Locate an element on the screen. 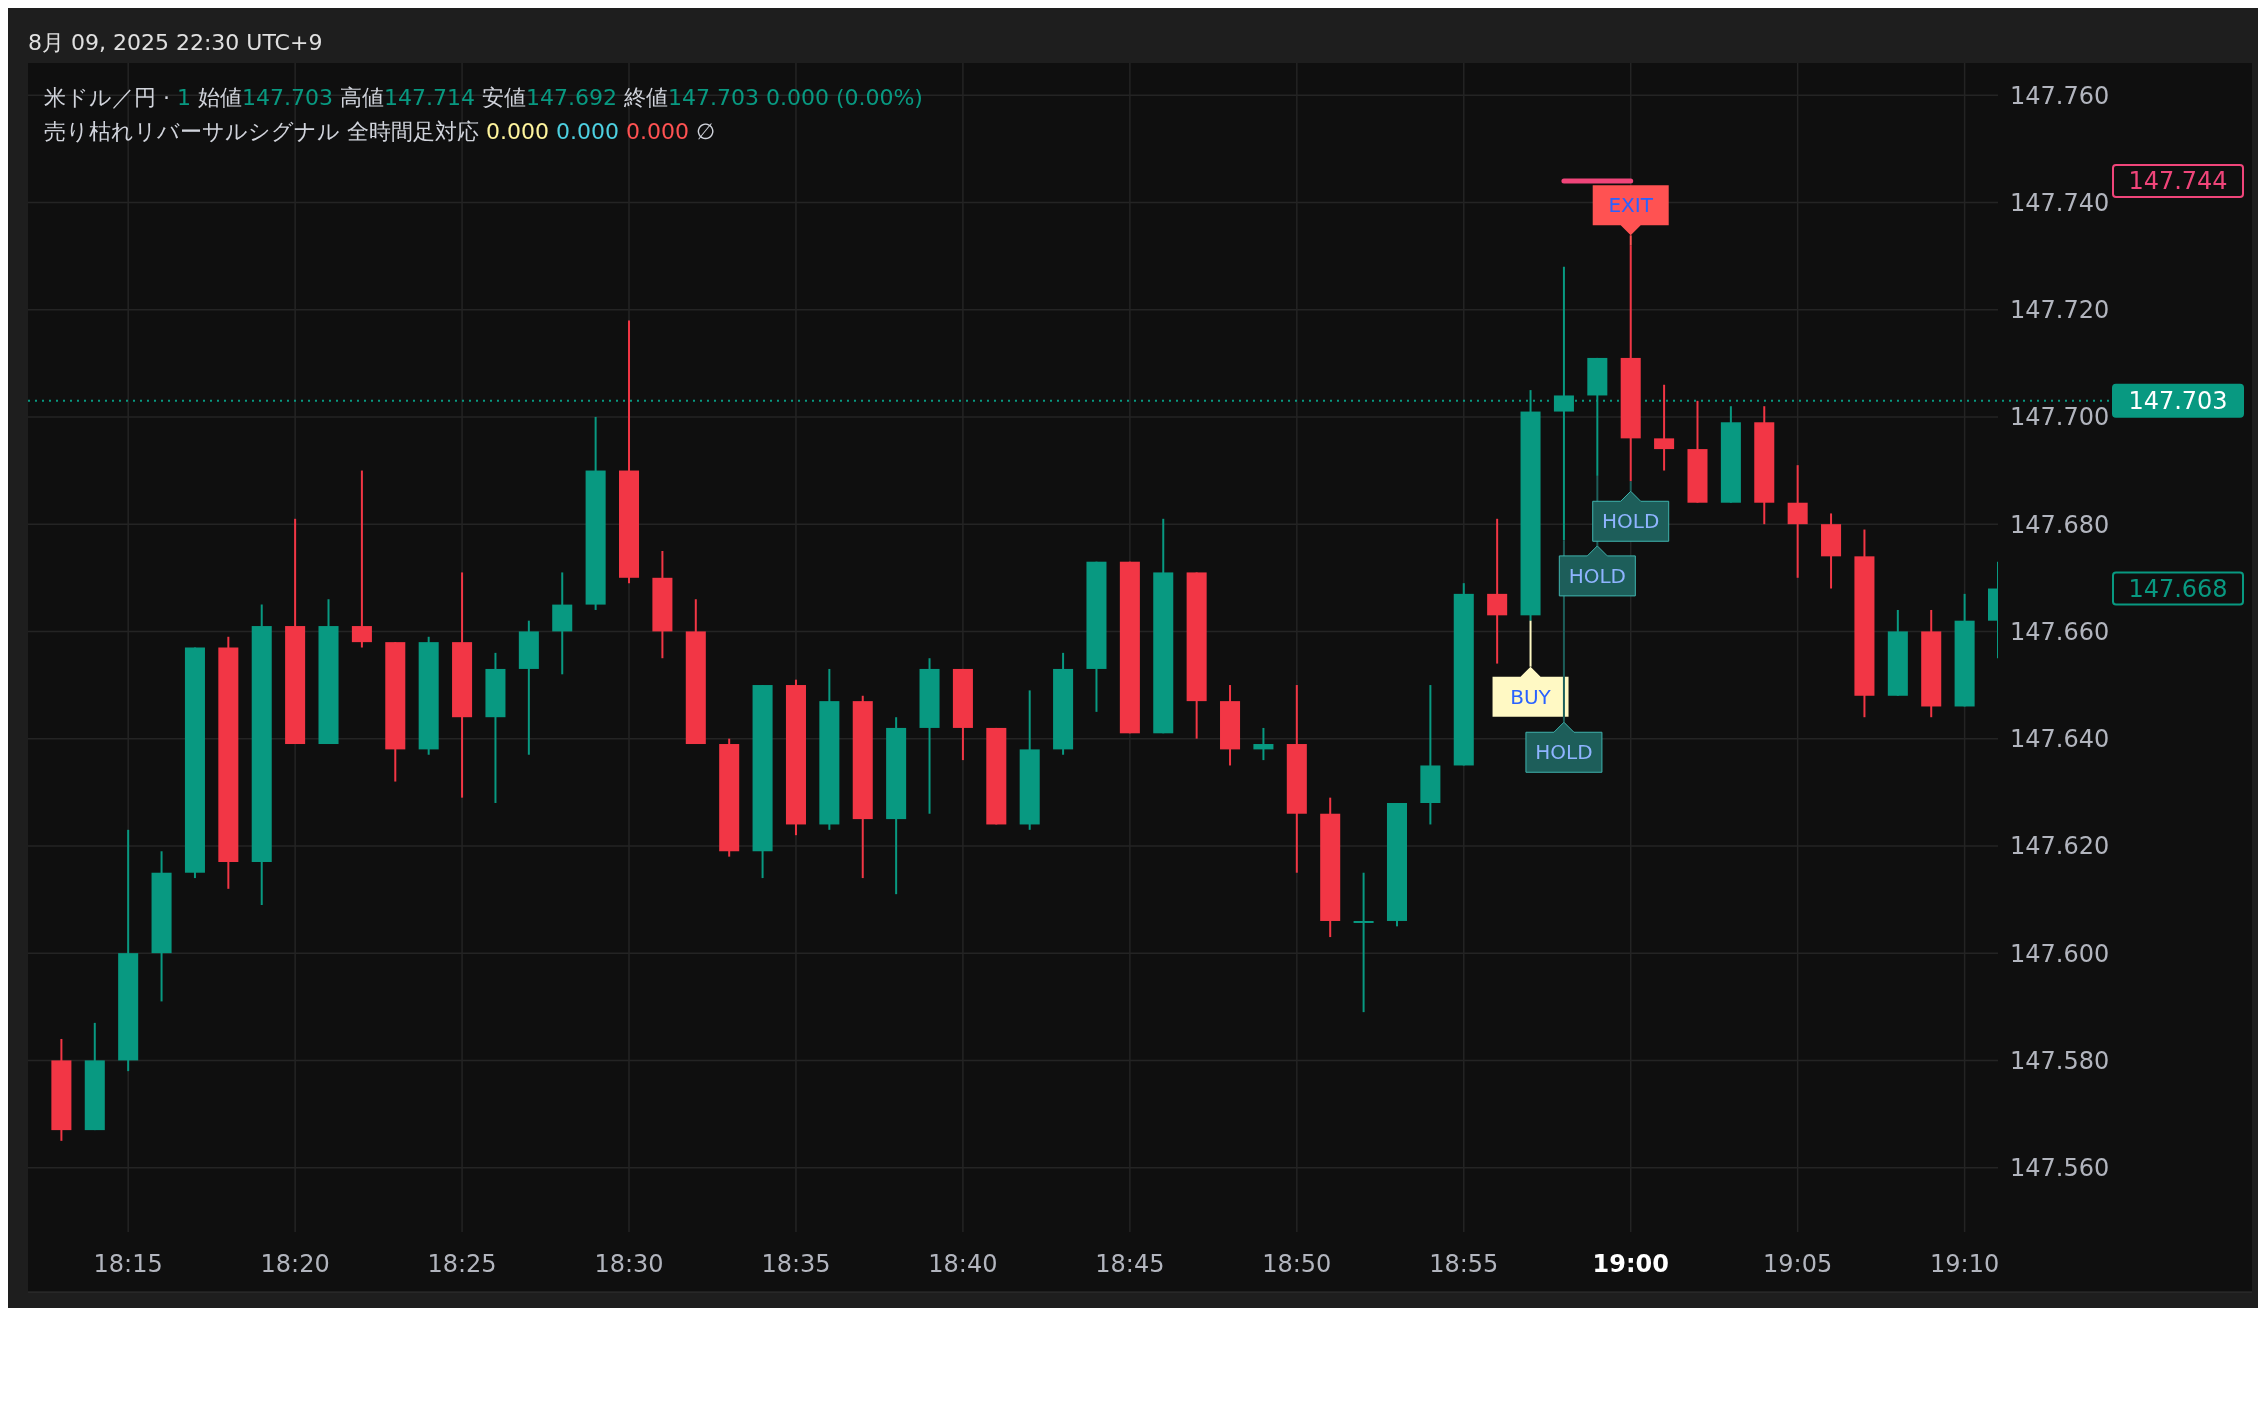  x-tick-label: 18:30 is located at coordinates (629, 1264).